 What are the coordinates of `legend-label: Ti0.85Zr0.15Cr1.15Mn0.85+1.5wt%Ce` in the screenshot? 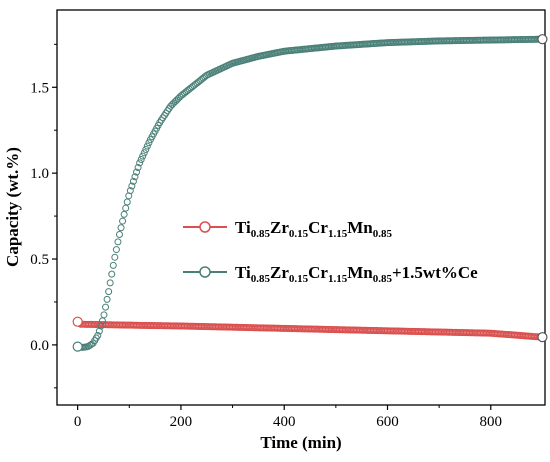 It's located at (356, 274).